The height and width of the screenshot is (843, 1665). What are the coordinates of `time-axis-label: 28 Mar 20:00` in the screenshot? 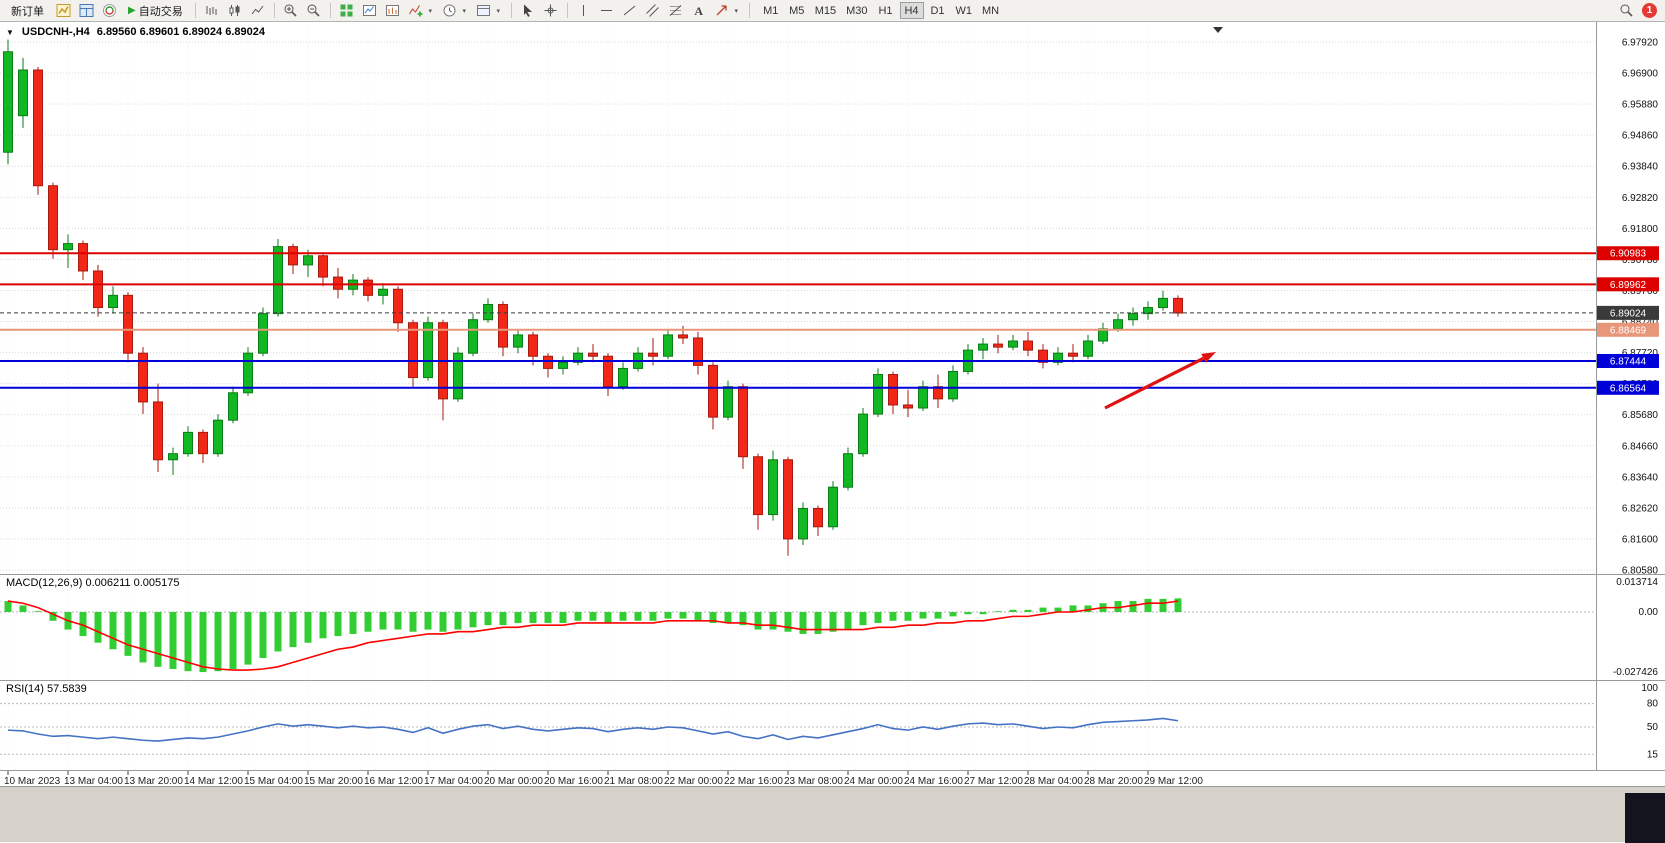 It's located at (1113, 781).